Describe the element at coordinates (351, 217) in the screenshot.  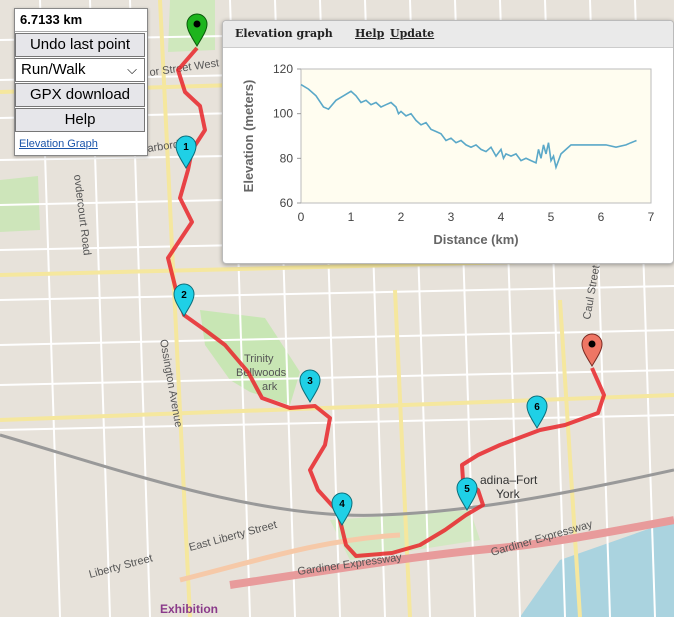
I see `x-tick-label: 1` at that location.